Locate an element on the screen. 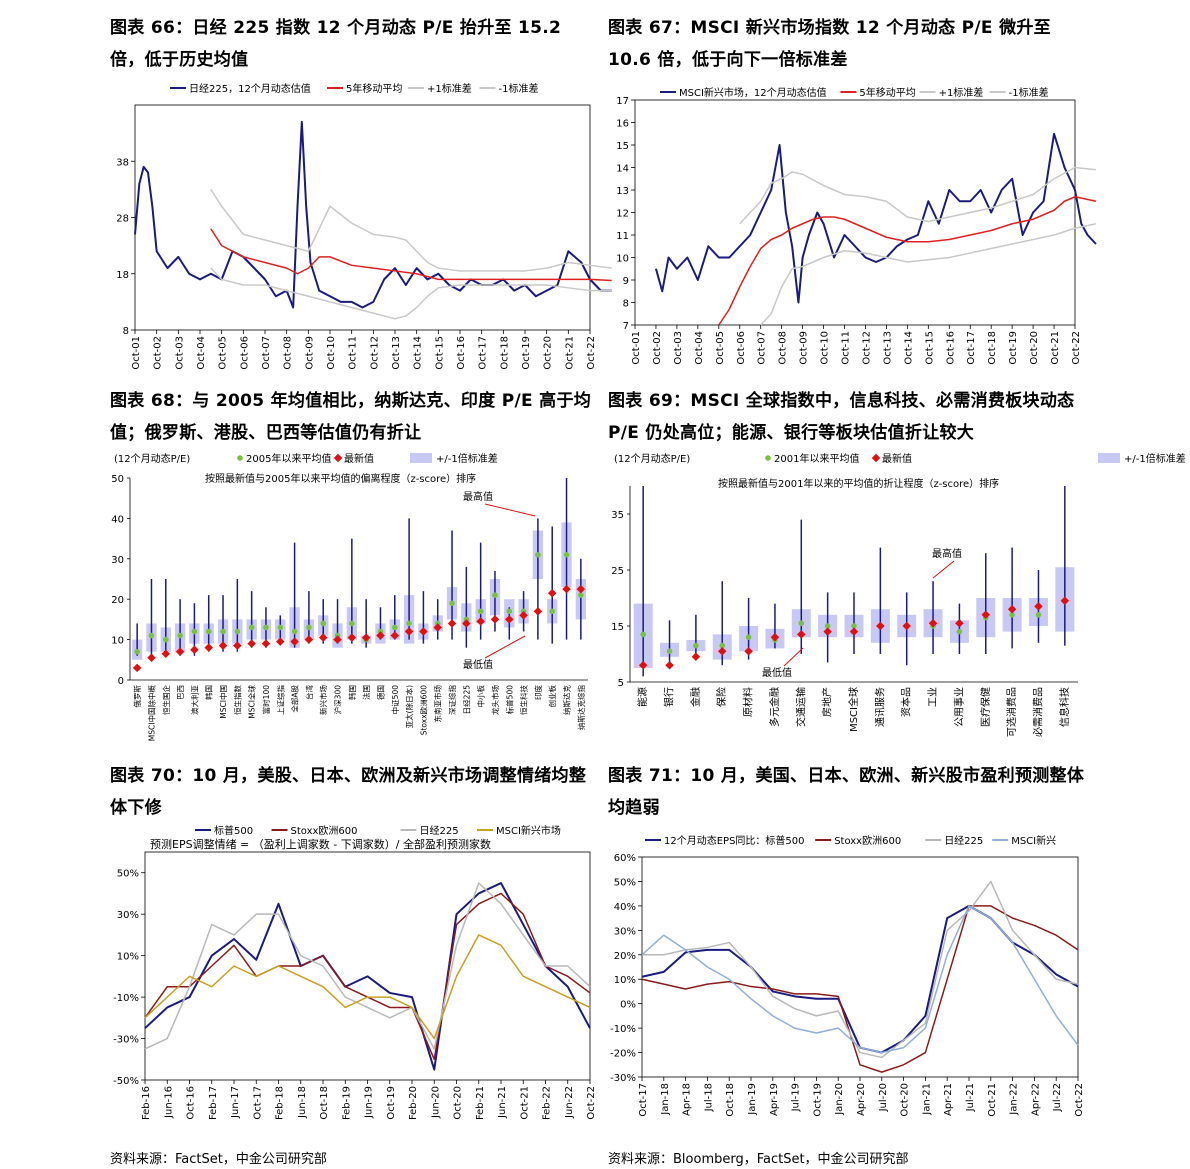 Image resolution: width=1190 pixels, height=1169 pixels. y-tick-label: 30% is located at coordinates (128, 915).